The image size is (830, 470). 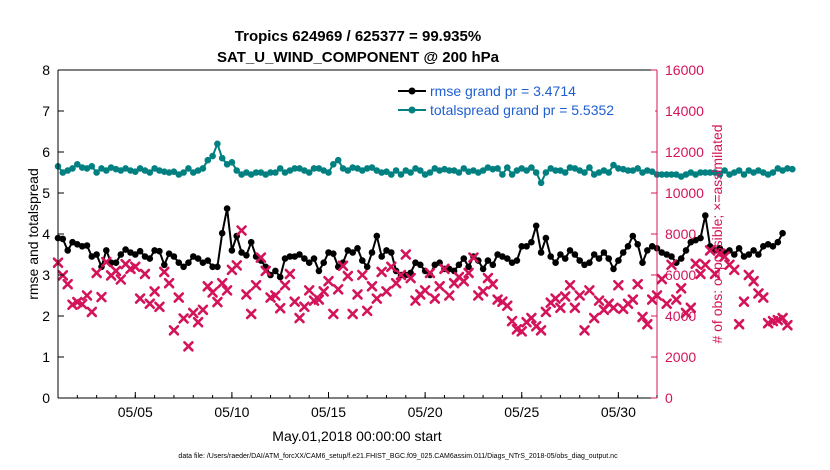 I want to click on y-right-tick-label-2: 4000, so click(x=680, y=316).